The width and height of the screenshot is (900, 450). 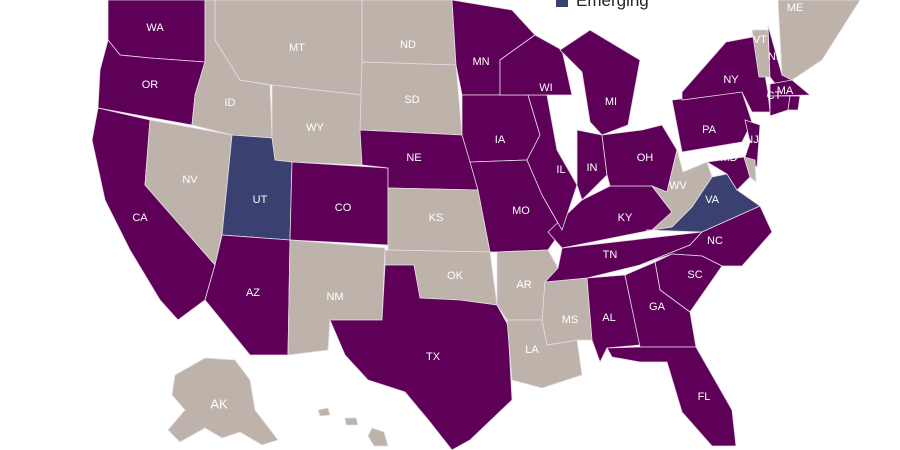 I want to click on state-label: IN, so click(x=592, y=168).